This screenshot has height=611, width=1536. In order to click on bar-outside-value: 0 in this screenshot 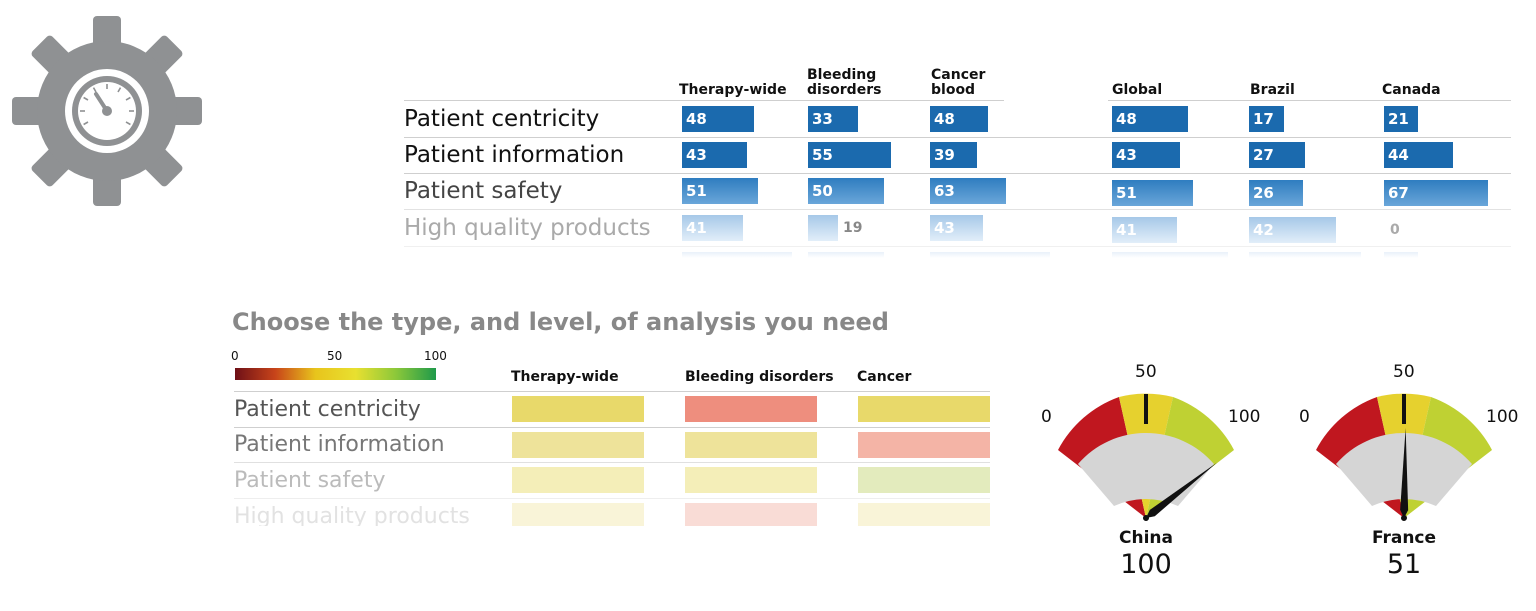, I will do `click(1395, 230)`.